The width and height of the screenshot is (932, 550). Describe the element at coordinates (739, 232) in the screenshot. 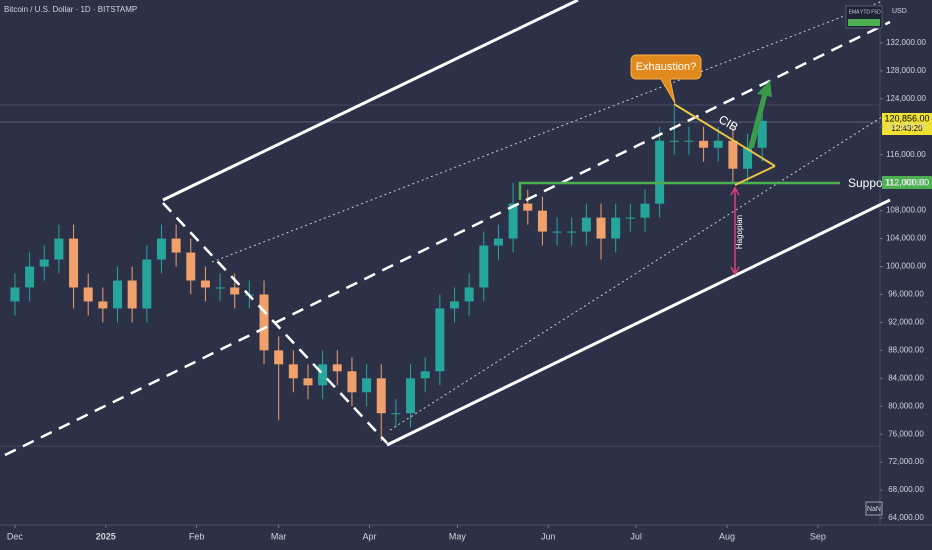

I see `hagopian-label: Hagopian` at that location.